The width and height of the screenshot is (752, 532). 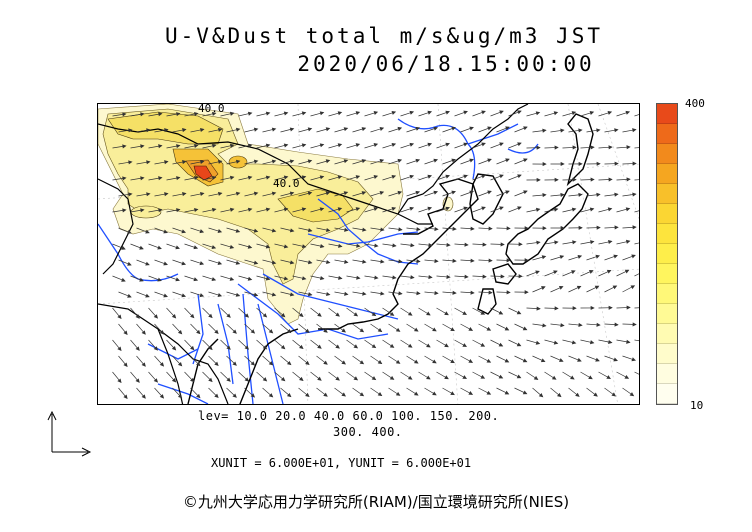 I want to click on contour-label-north: 40.0, so click(x=211, y=109).